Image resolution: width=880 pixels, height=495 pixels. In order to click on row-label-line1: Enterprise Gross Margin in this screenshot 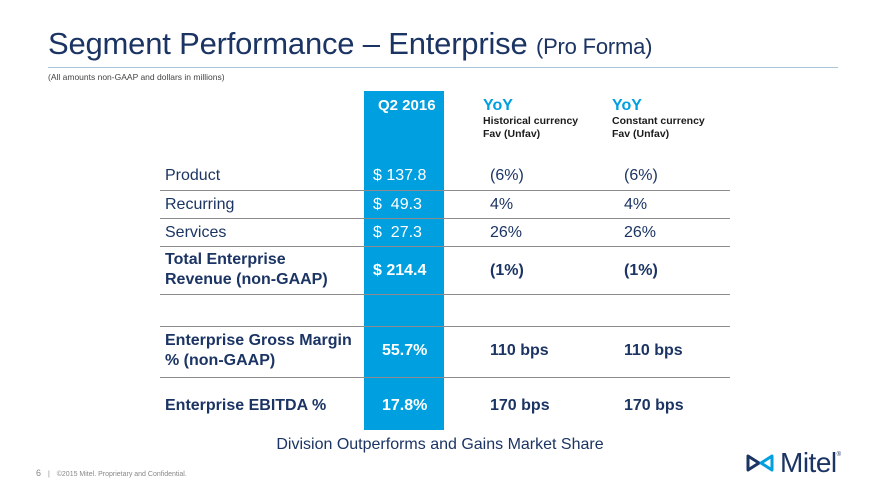, I will do `click(258, 340)`.